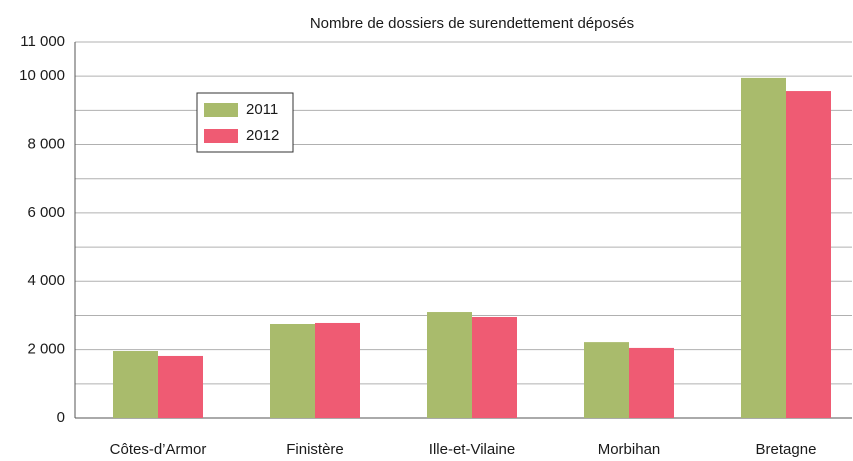  What do you see at coordinates (262, 109) in the screenshot?
I see `legend-label: 2011` at bounding box center [262, 109].